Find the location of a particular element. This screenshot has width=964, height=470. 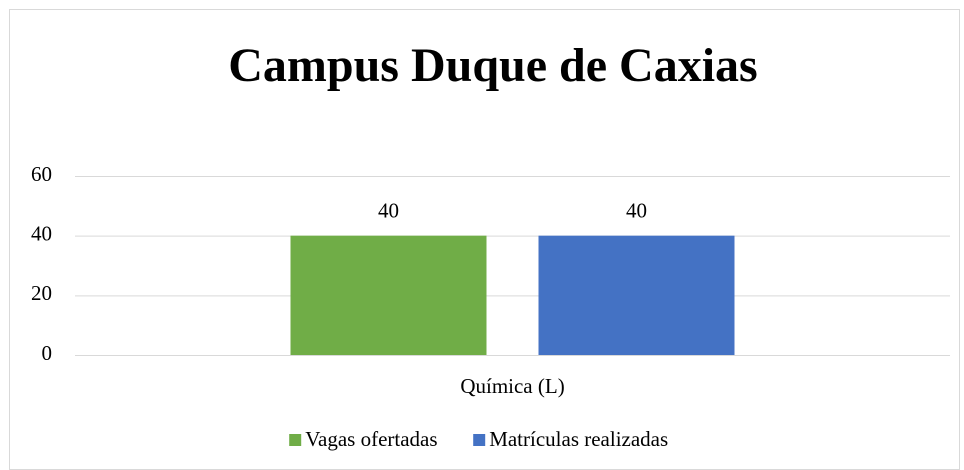

chart-title: Campus Duque de Caxias is located at coordinates (492, 65).